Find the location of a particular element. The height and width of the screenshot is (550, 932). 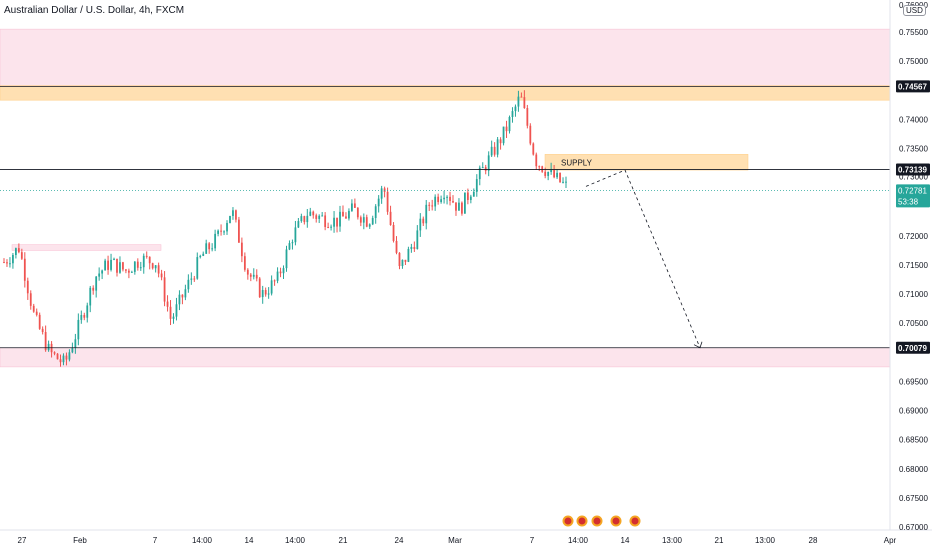

price-tick-label: 0.75000 is located at coordinates (913, 61).